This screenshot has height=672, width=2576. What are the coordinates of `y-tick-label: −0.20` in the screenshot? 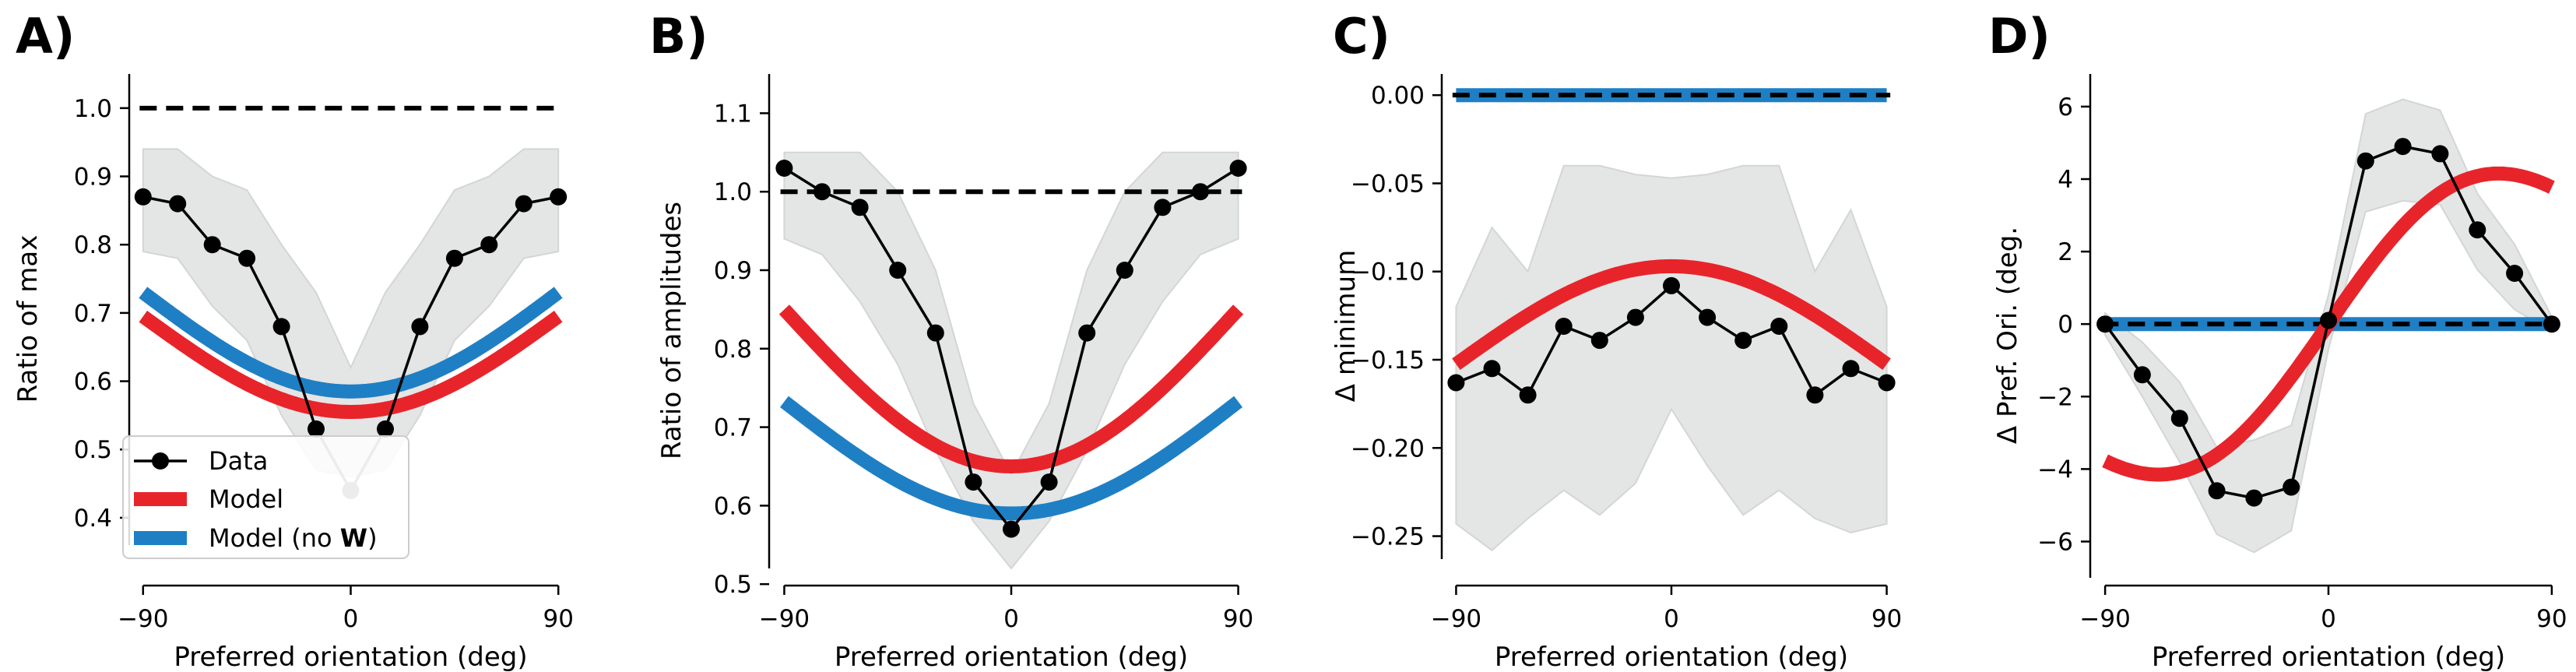 It's located at (1388, 449).